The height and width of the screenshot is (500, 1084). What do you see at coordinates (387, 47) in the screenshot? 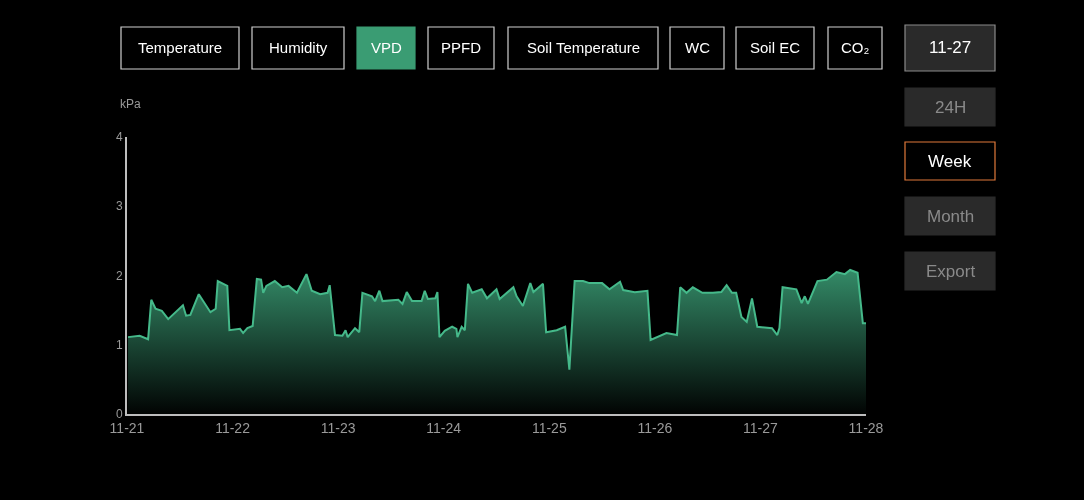
I see `text: VPD` at bounding box center [387, 47].